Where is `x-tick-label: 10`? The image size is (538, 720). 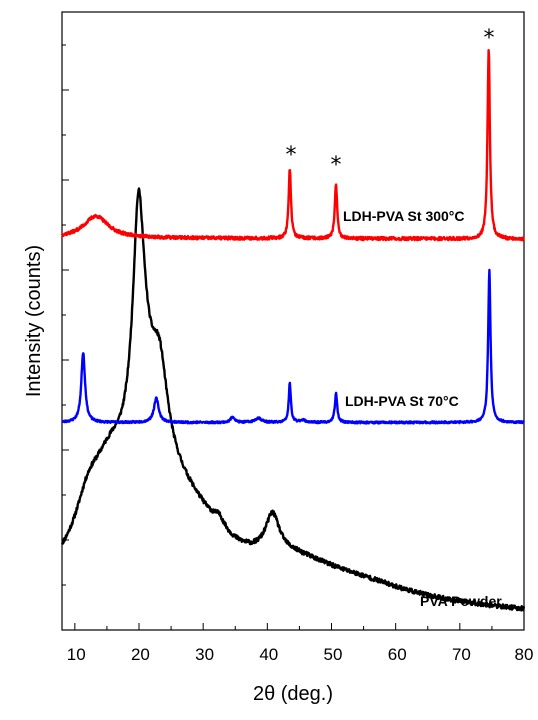
x-tick-label: 10 is located at coordinates (76, 654).